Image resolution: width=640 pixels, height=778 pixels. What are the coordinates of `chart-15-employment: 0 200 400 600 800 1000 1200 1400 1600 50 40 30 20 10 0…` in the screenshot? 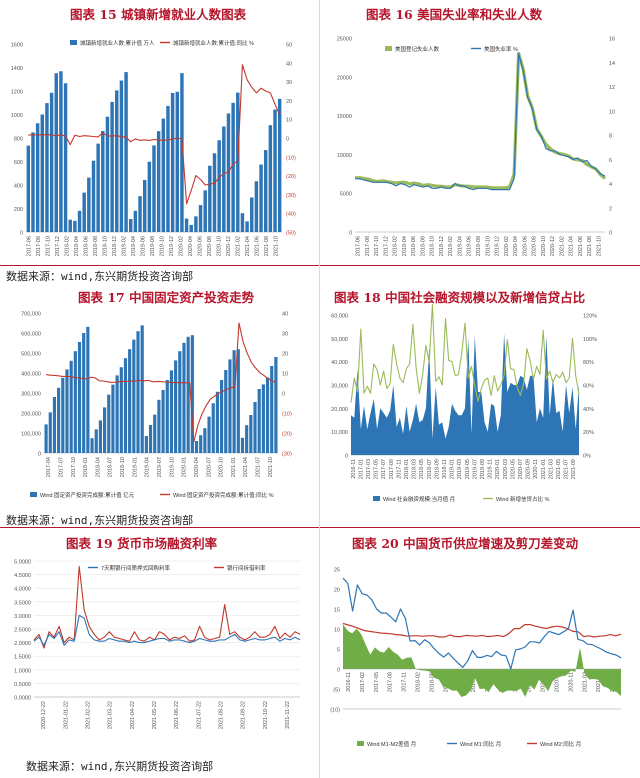 It's located at (153, 147).